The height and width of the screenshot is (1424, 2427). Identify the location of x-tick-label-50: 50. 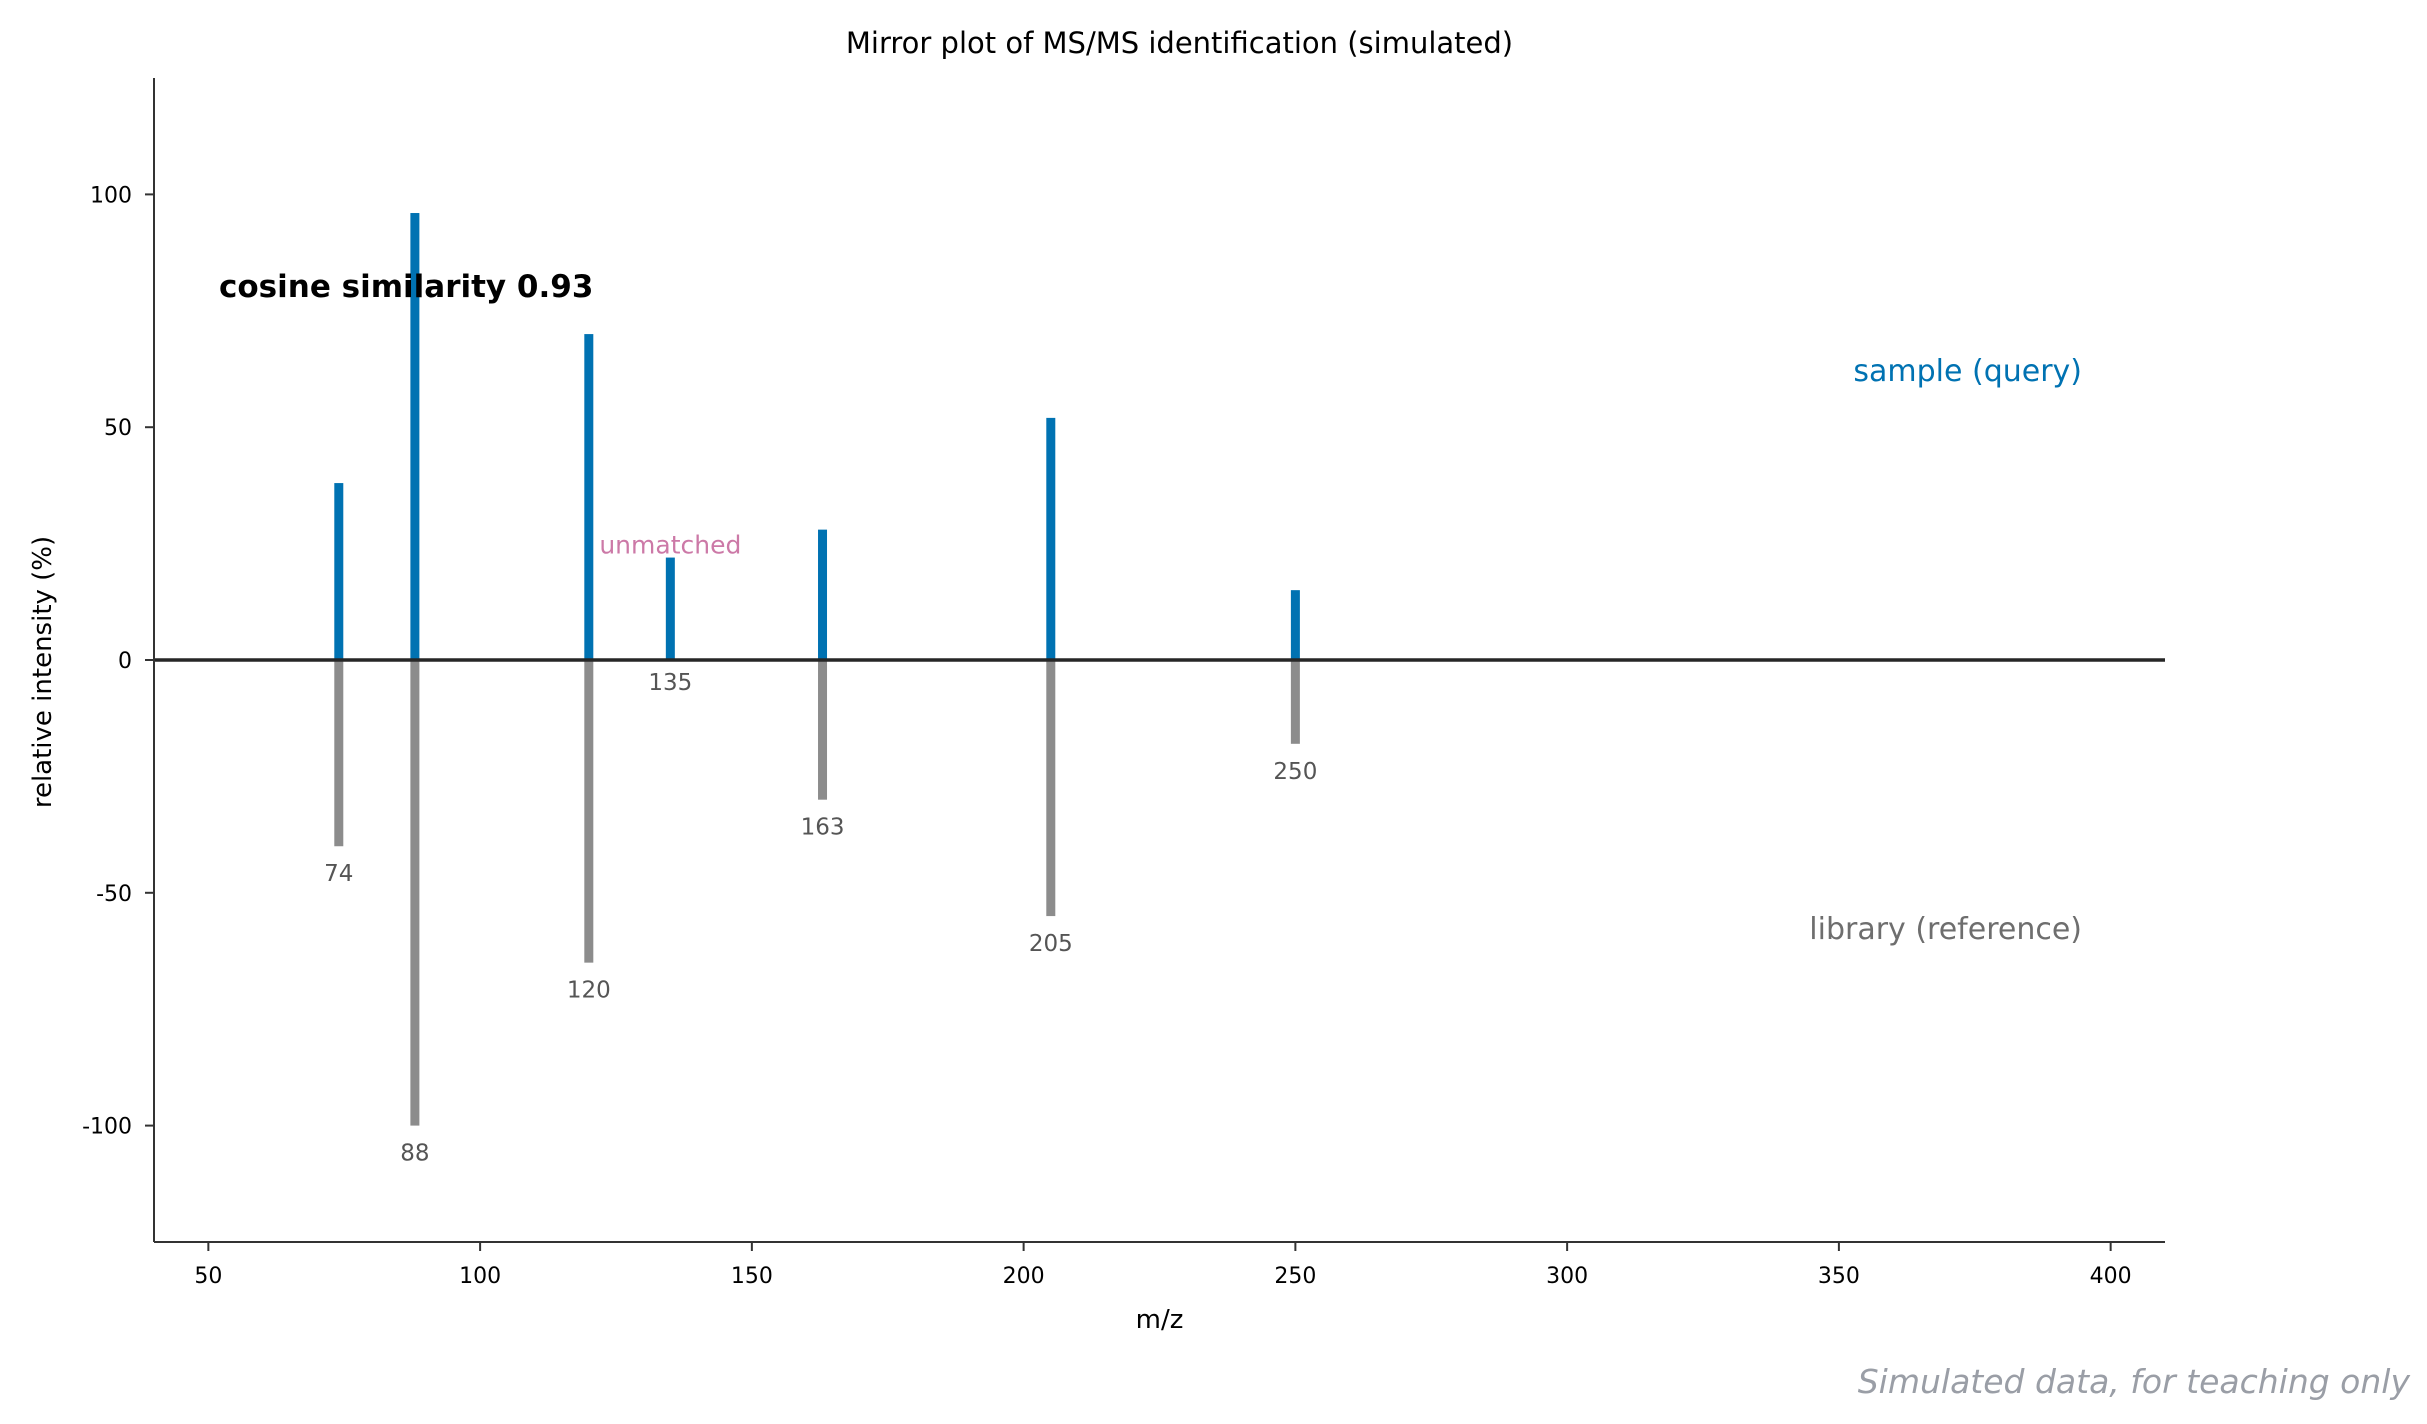
(208, 1276).